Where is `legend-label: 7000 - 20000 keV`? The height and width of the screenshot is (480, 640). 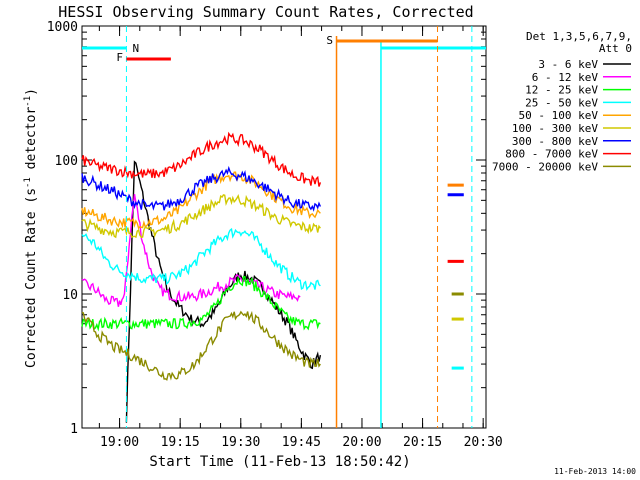
legend-label: 7000 - 20000 keV is located at coordinates (545, 166).